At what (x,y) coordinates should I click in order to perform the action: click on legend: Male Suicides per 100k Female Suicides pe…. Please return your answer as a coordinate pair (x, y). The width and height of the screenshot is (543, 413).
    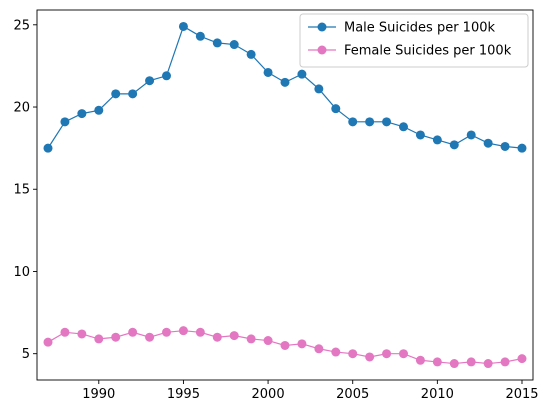
    Looking at the image, I should click on (414, 40).